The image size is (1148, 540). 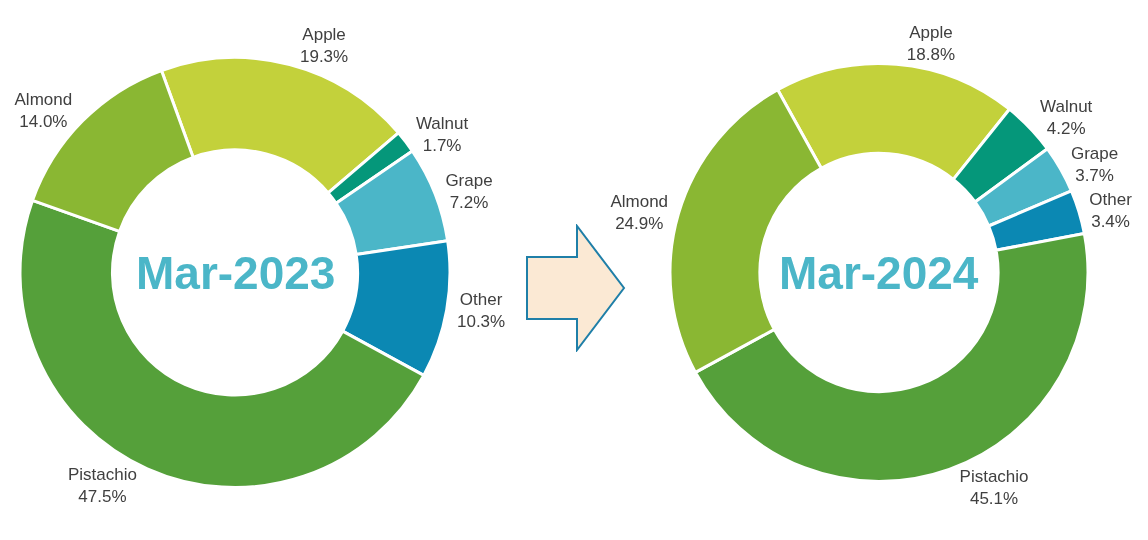 What do you see at coordinates (879, 273) in the screenshot?
I see `text: Mar-2024` at bounding box center [879, 273].